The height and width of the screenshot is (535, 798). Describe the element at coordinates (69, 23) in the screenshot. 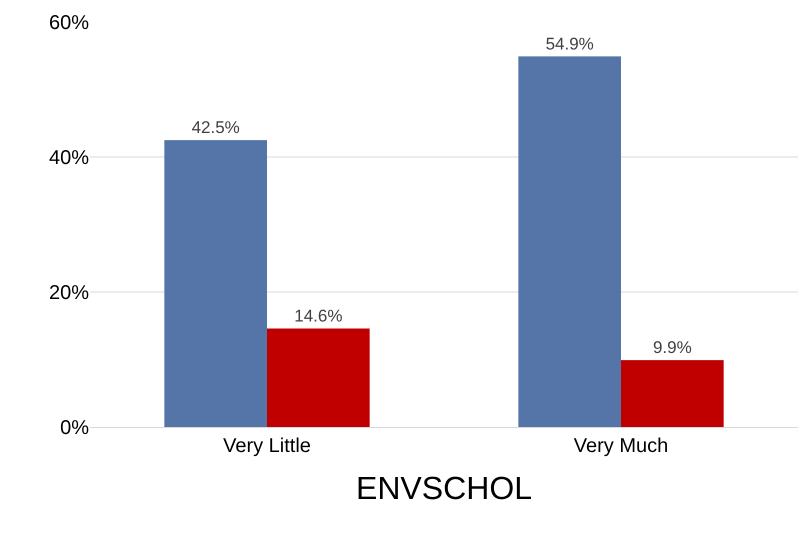

I see `y-tick-label: 60%` at that location.